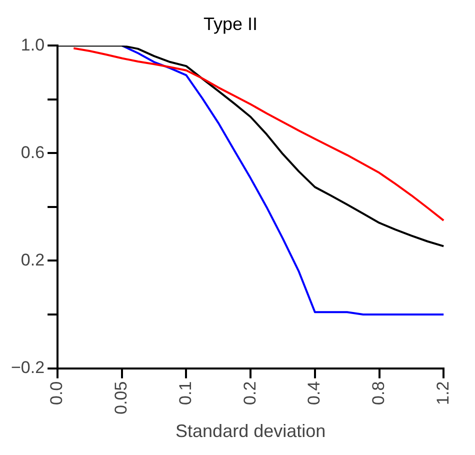  Describe the element at coordinates (442, 393) in the screenshot. I see `x-tick-label: 1.2` at that location.